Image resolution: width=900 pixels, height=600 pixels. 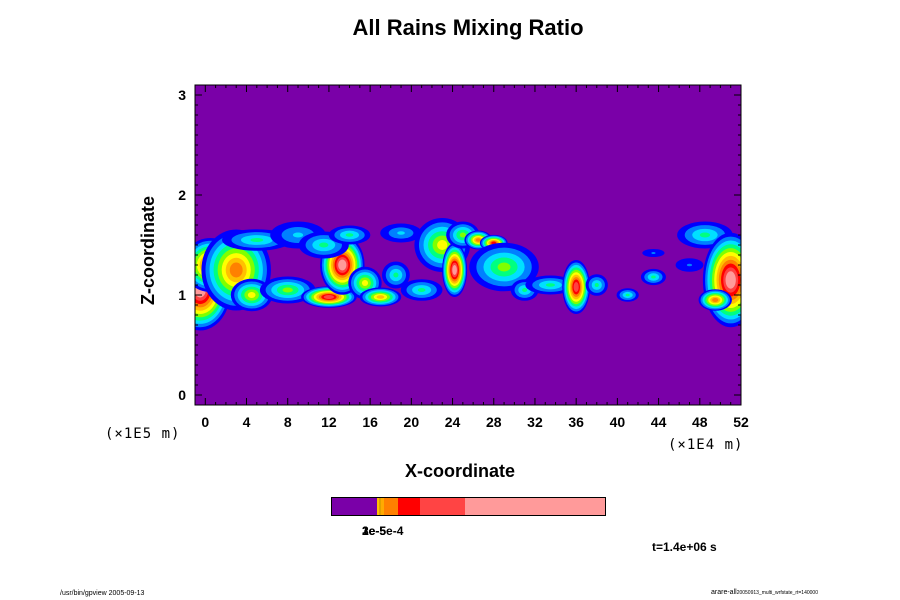 I want to click on z-tick-label: 2, so click(x=182, y=195).